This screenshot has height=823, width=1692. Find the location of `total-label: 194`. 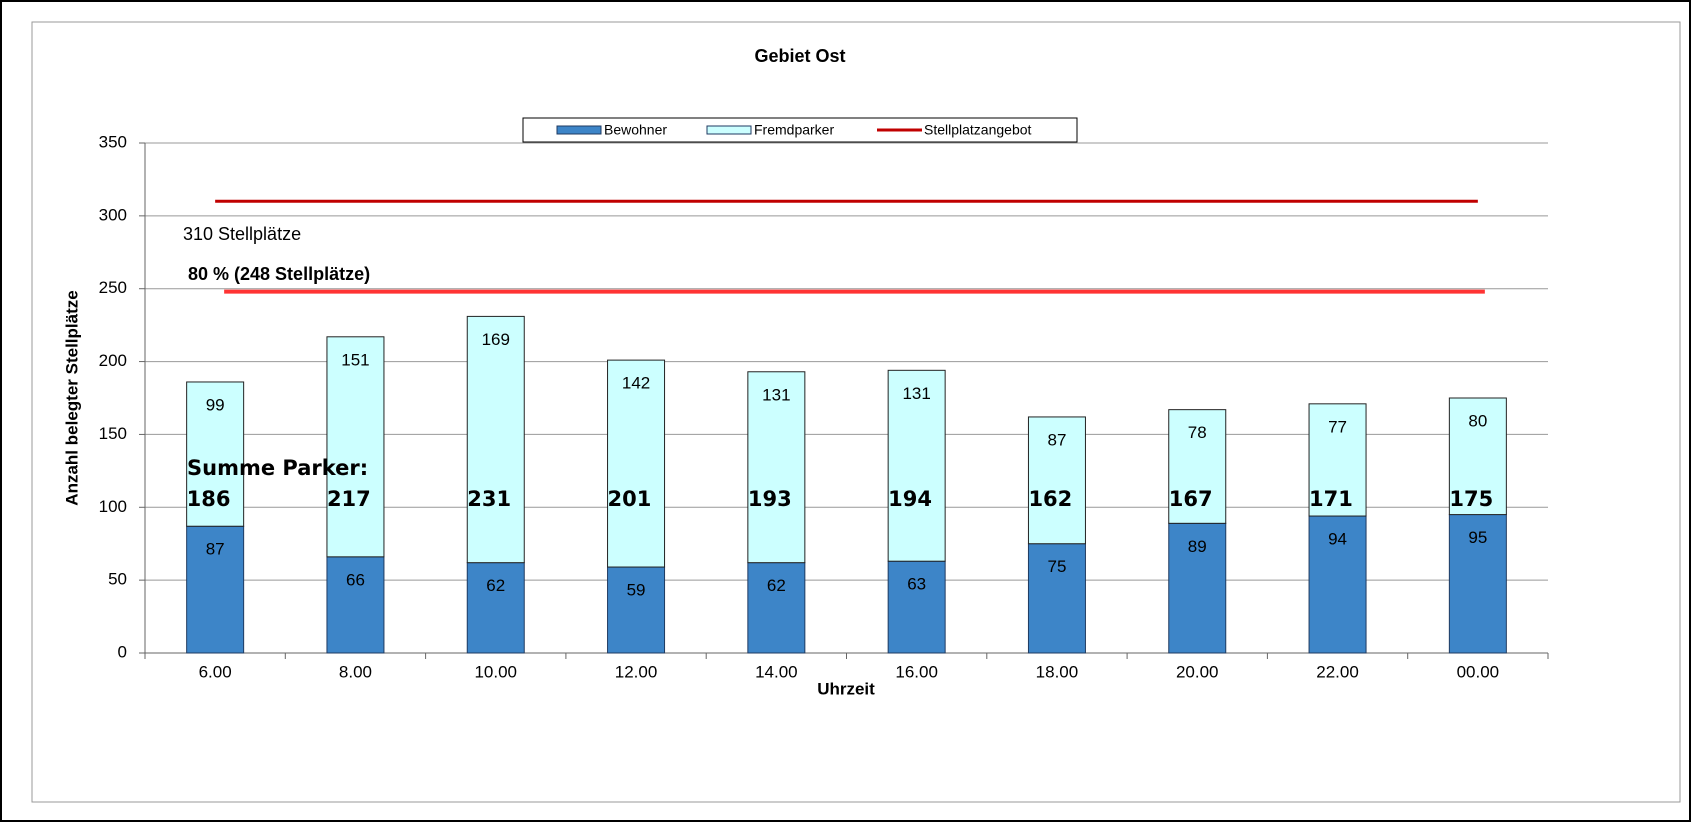

total-label: 194 is located at coordinates (910, 499).